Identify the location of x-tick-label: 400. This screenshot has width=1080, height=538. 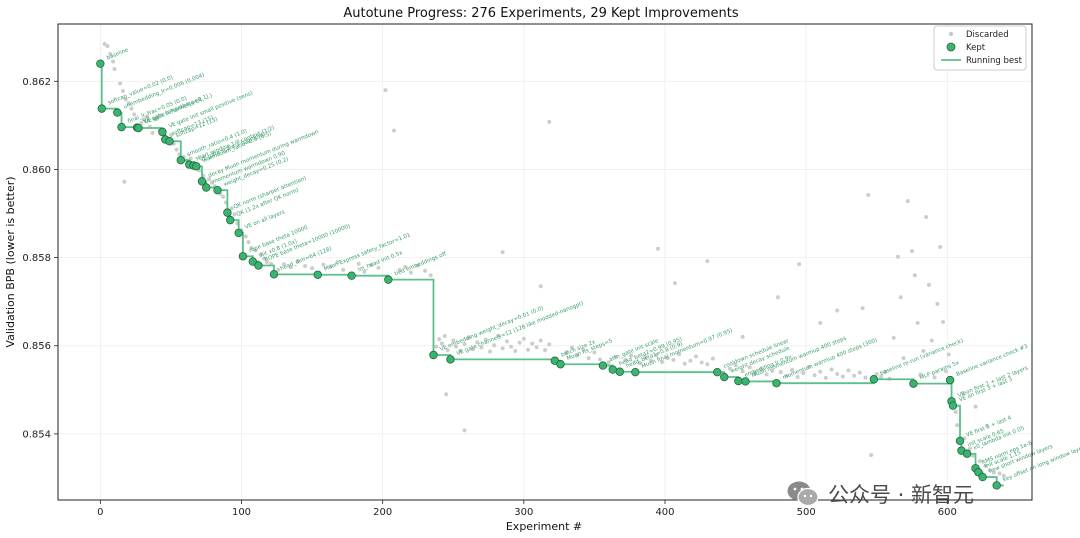
(664, 512).